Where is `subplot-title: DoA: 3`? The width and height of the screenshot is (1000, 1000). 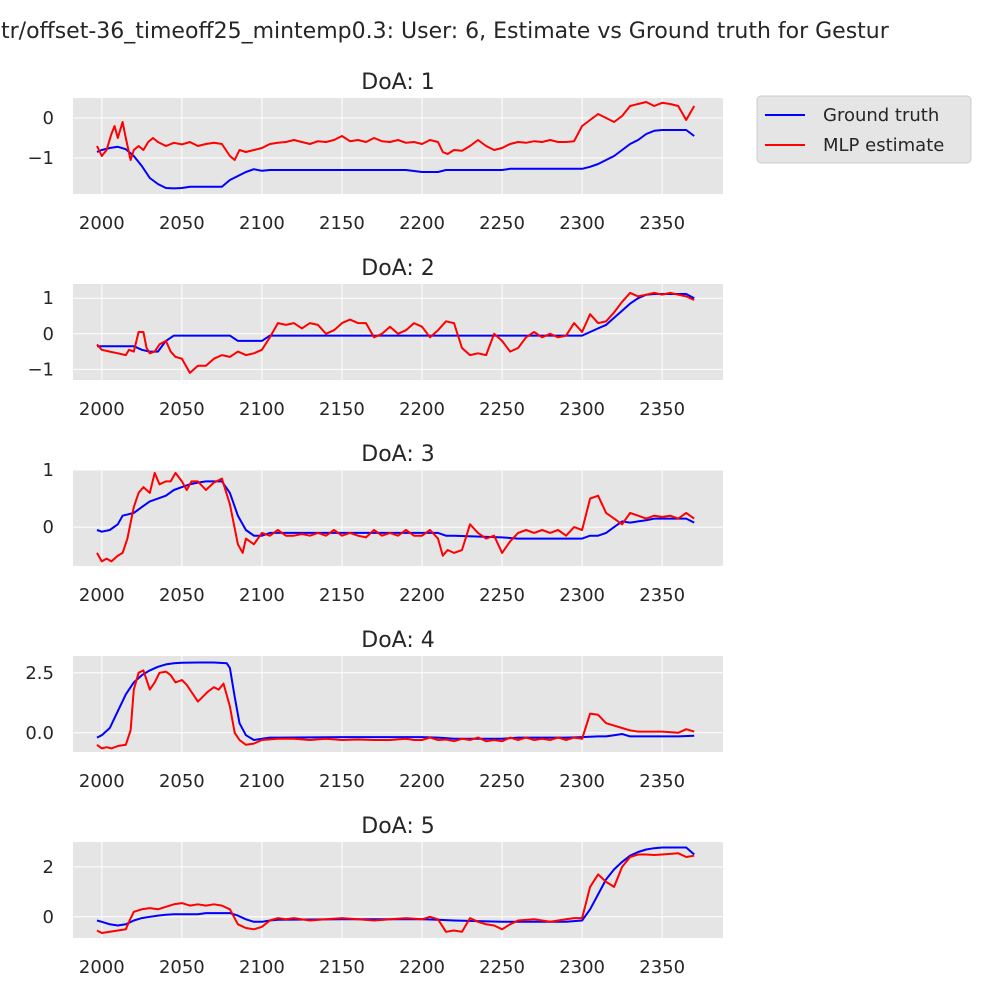 subplot-title: DoA: 3 is located at coordinates (397, 454).